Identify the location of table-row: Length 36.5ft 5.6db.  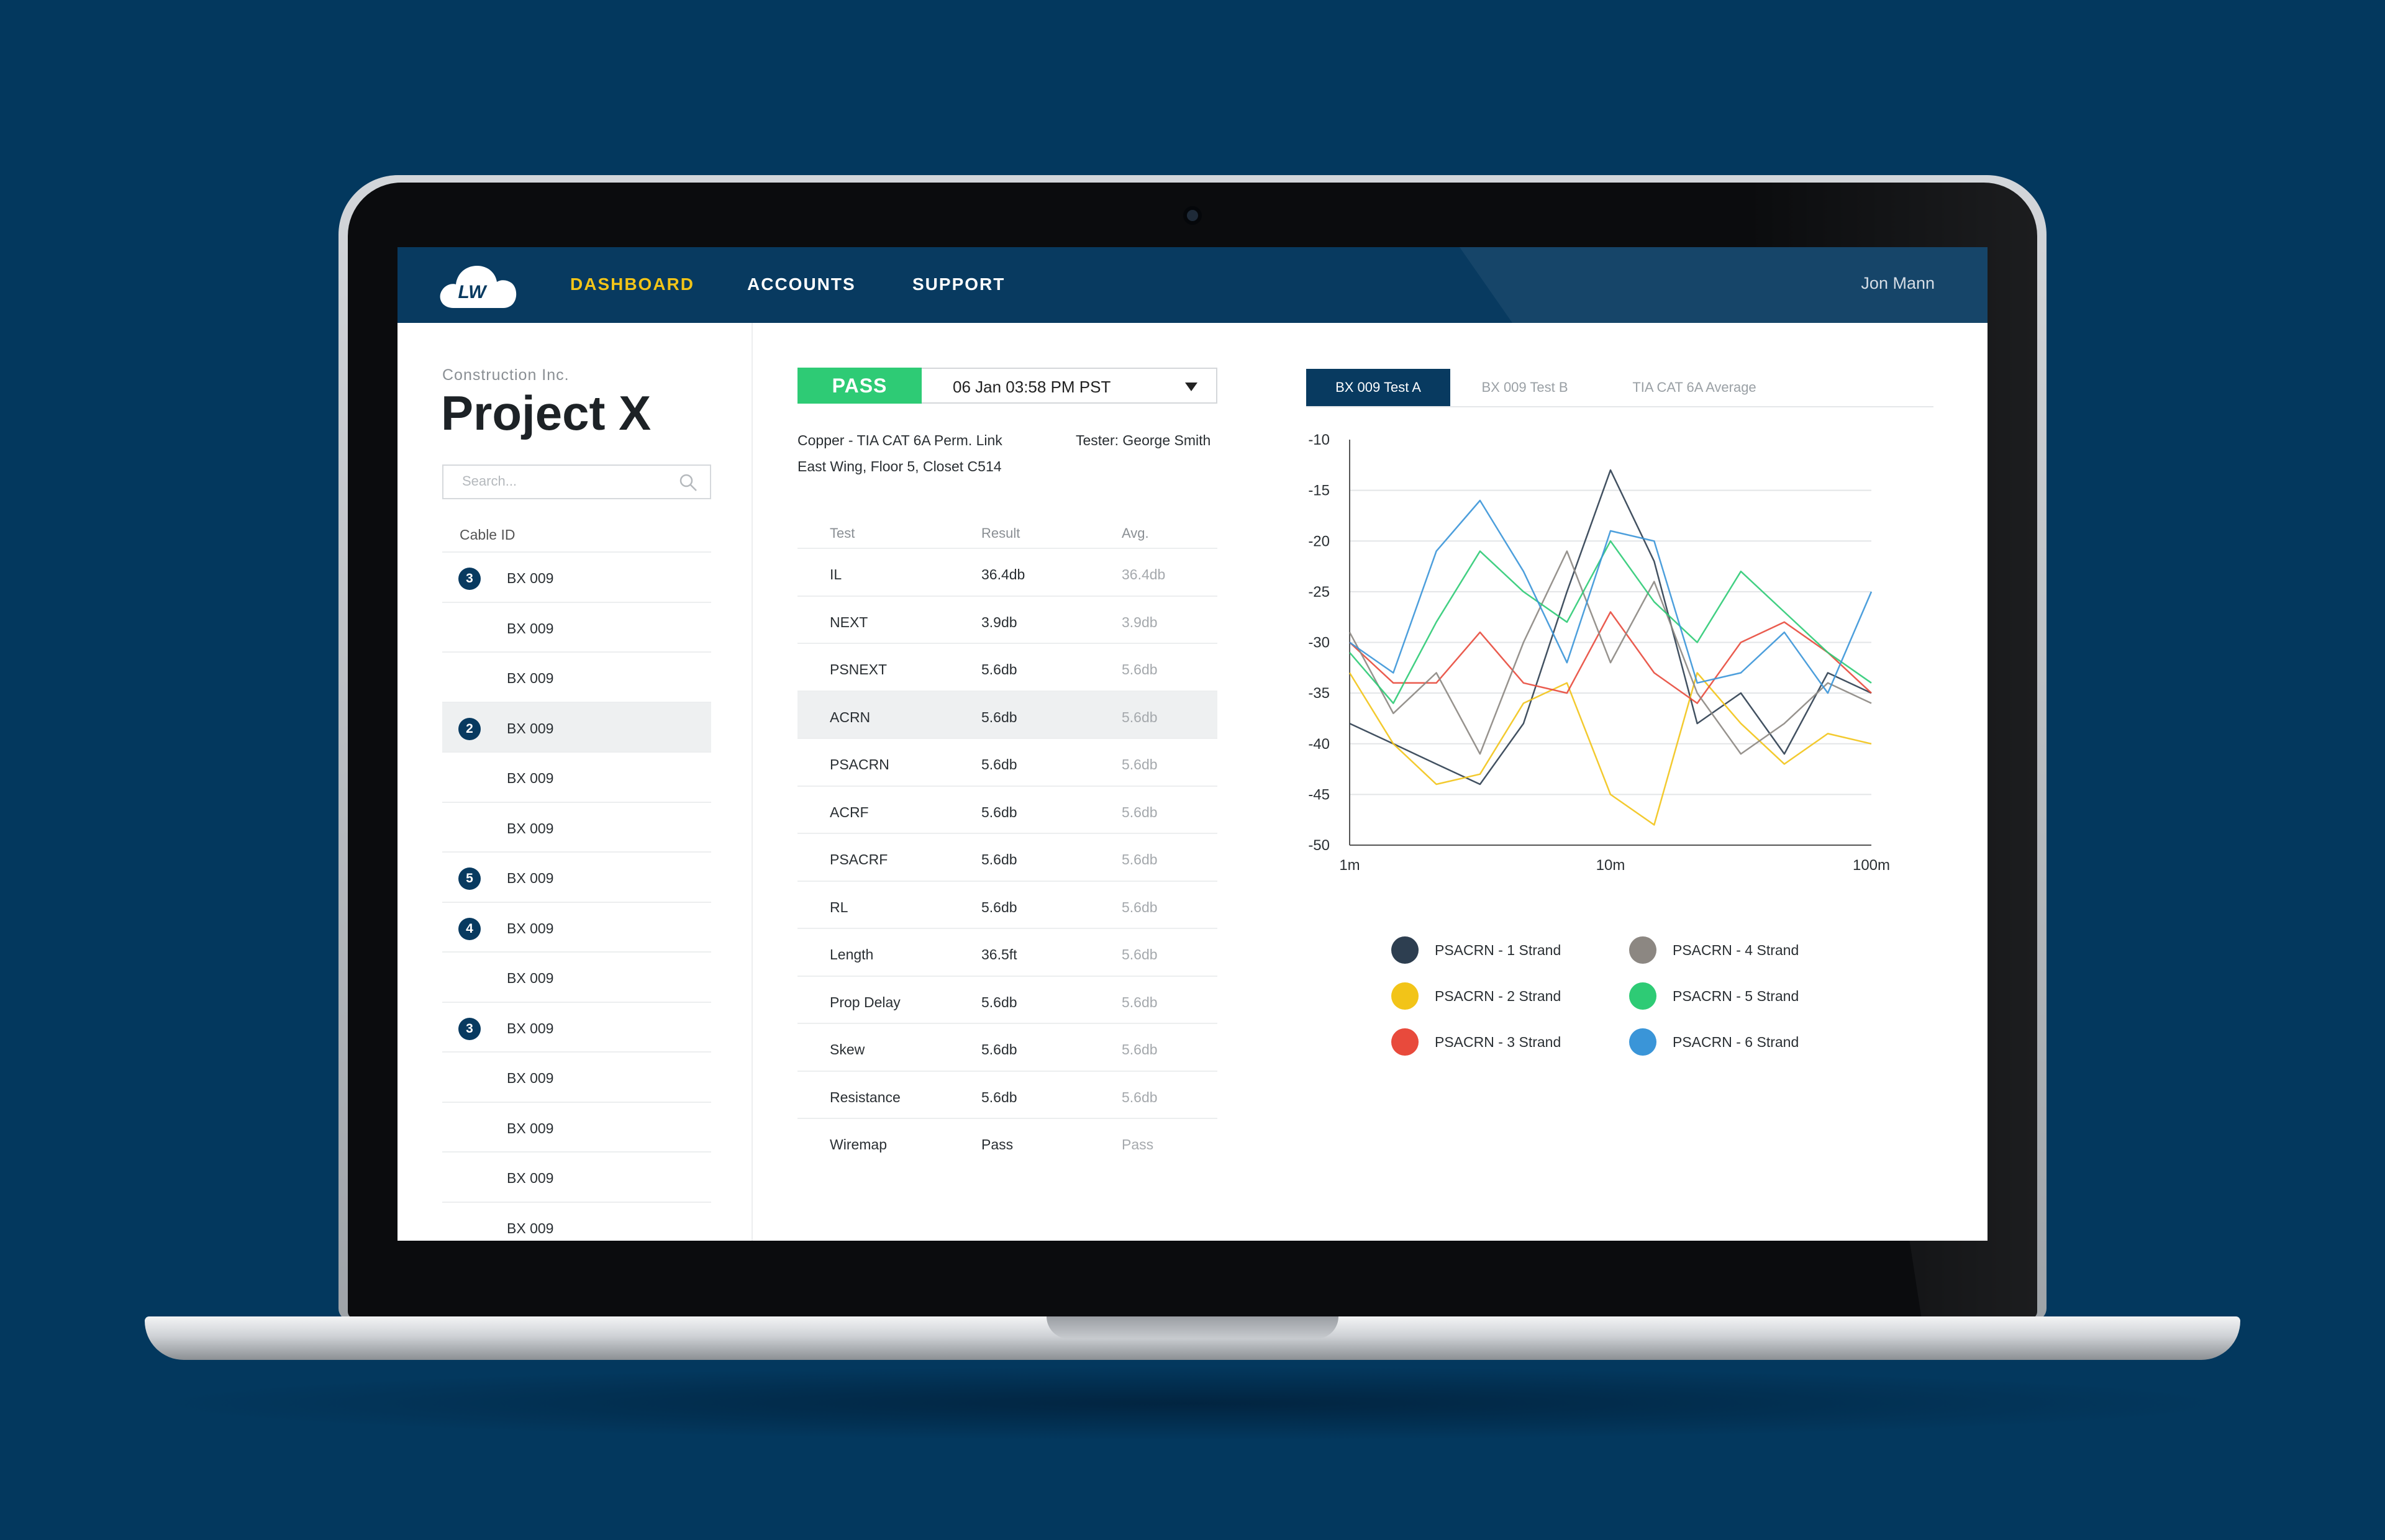
(1007, 953).